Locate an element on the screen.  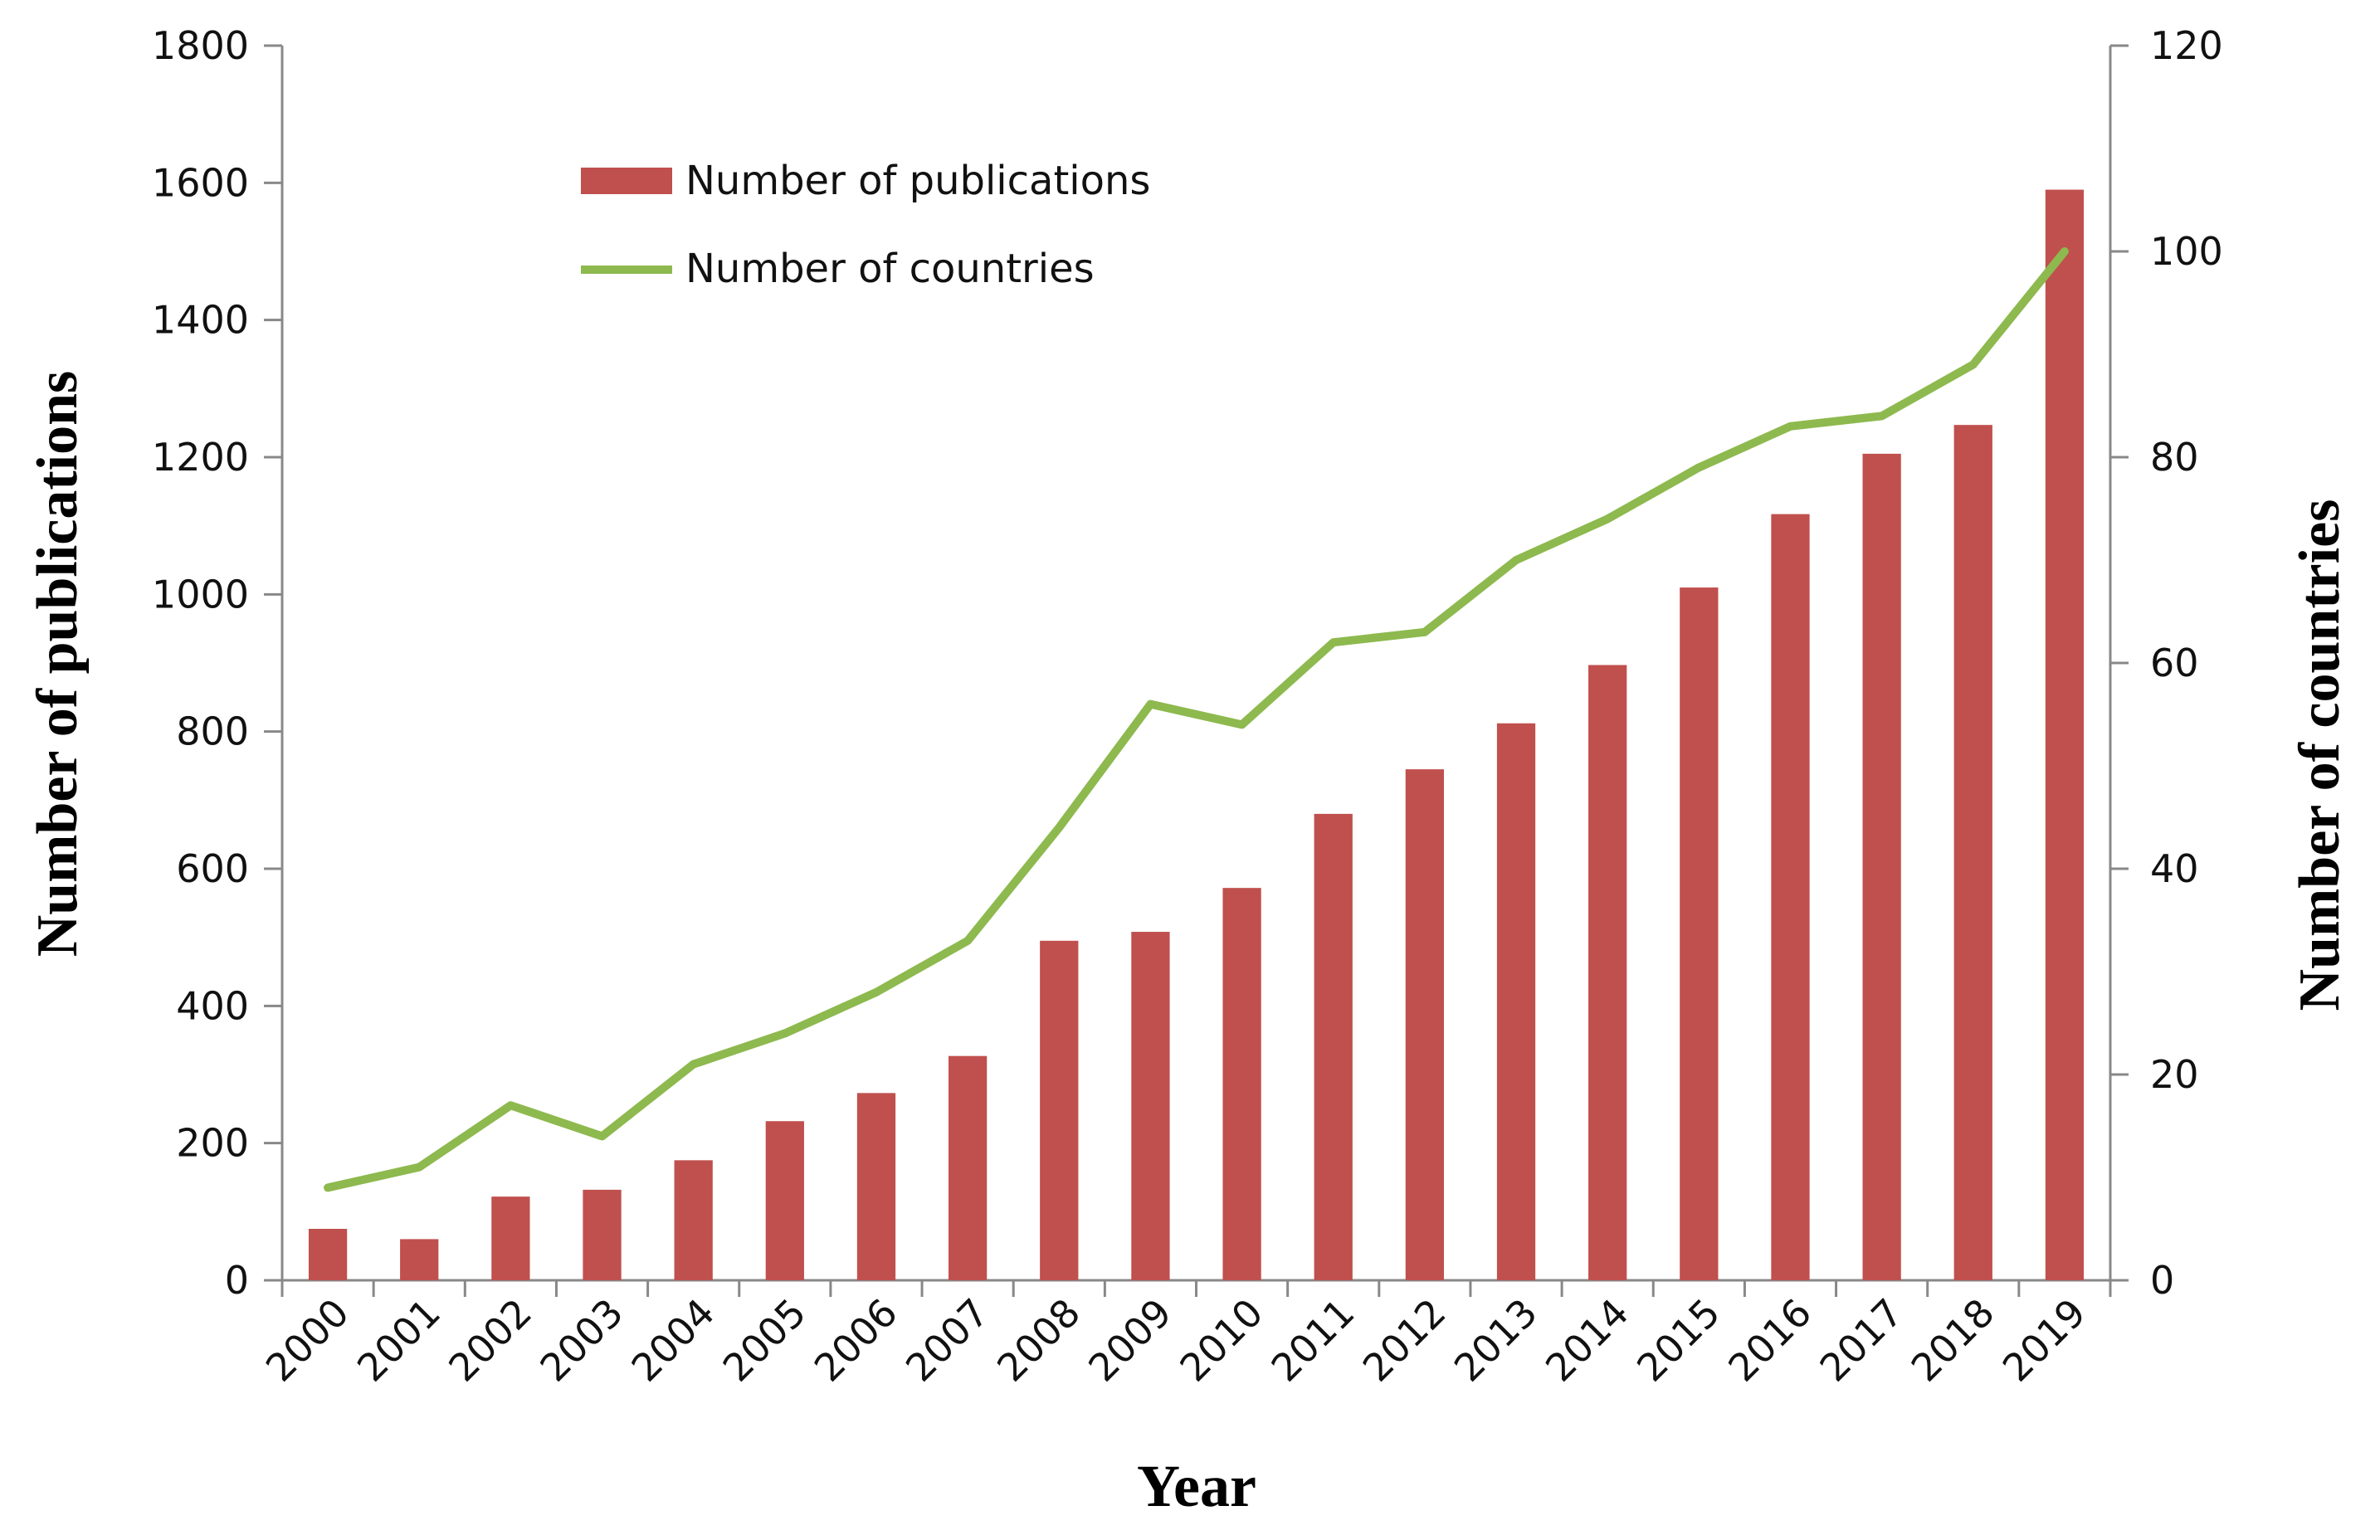
x-tick-label: 2003 is located at coordinates (581, 1340).